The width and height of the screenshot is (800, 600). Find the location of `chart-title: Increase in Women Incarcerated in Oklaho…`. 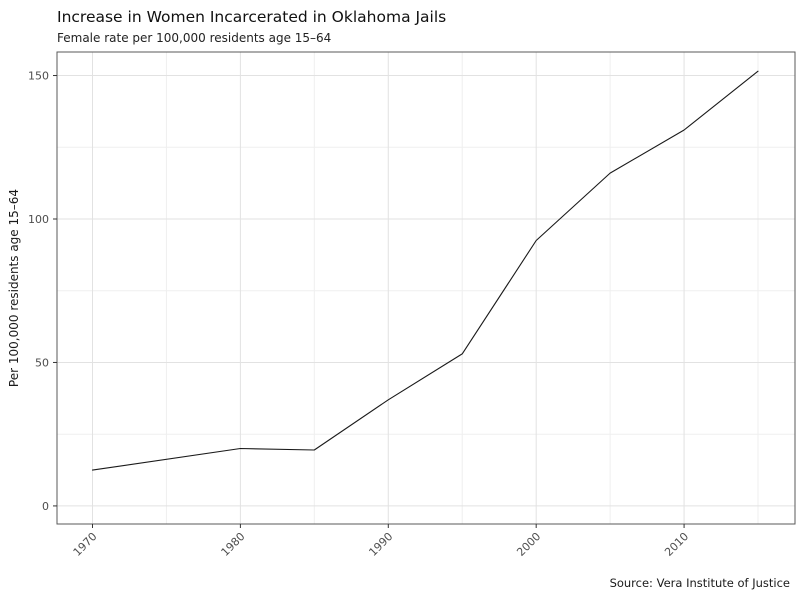

chart-title: Increase in Women Incarcerated in Oklaho… is located at coordinates (252, 17).